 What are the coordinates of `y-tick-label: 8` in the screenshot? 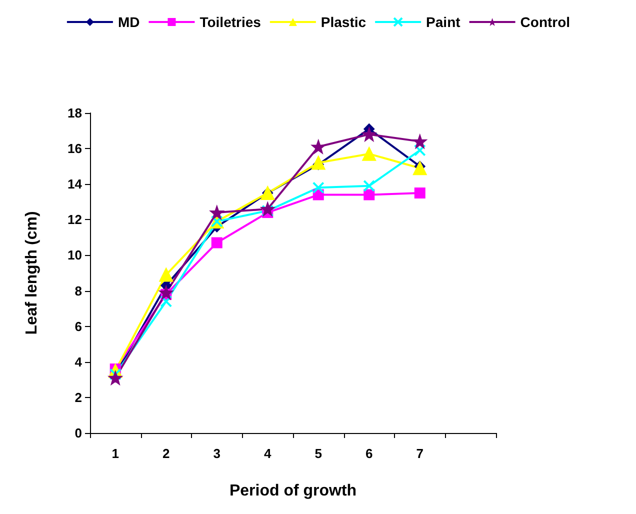 It's located at (78, 290).